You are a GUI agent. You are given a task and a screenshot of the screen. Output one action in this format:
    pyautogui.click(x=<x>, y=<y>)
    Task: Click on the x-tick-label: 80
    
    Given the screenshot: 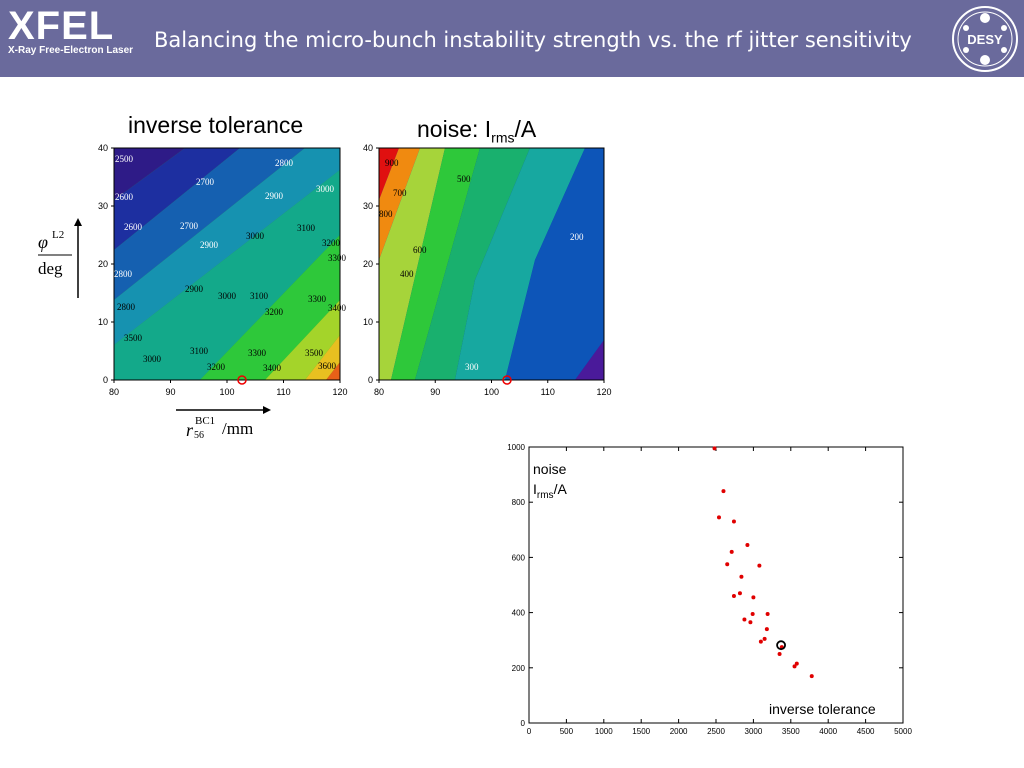 What is the action you would take?
    pyautogui.click(x=379, y=392)
    